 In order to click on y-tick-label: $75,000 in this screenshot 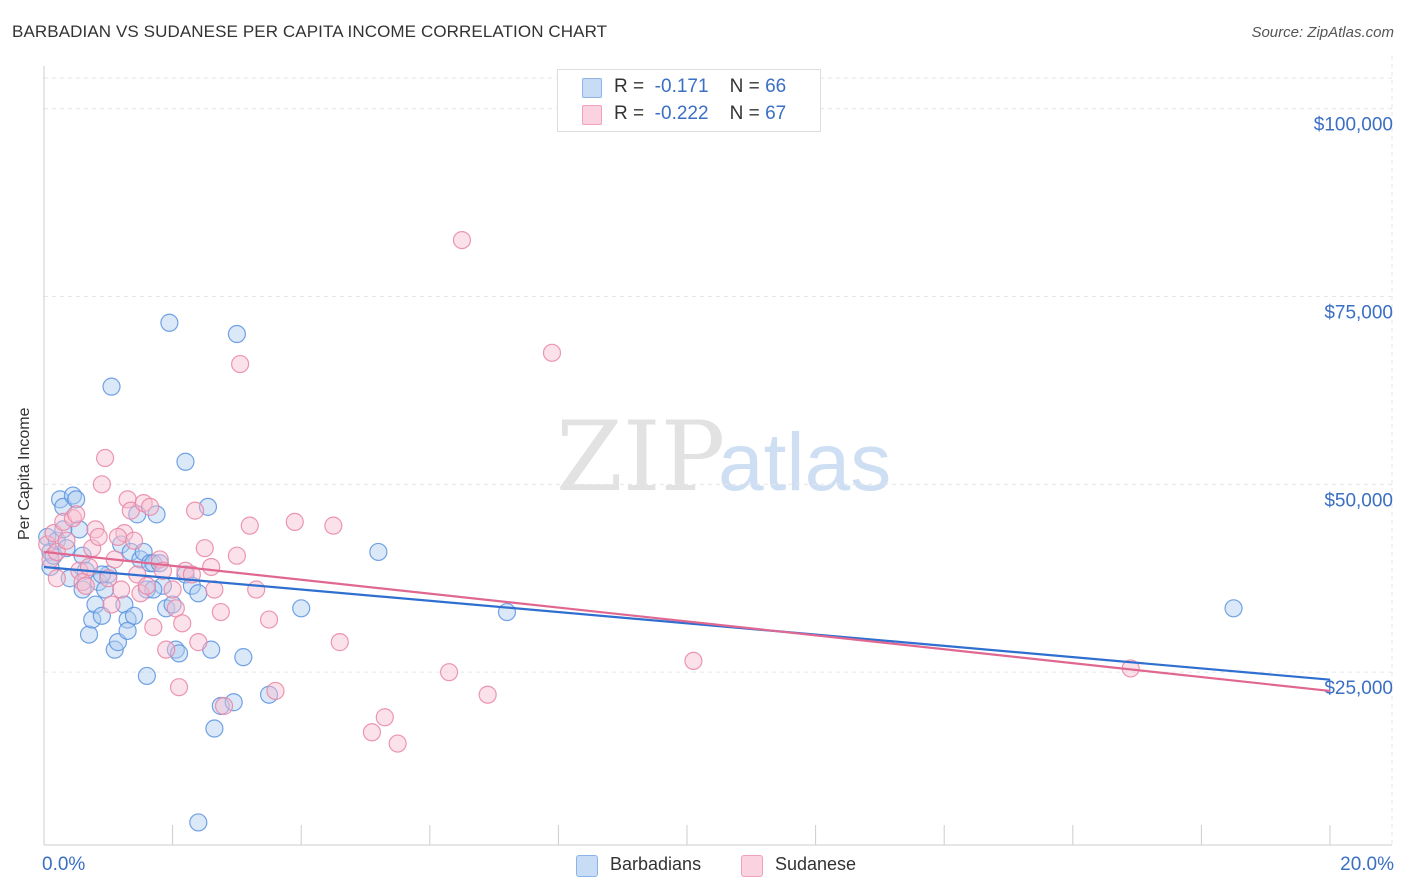, I will do `click(1358, 312)`.